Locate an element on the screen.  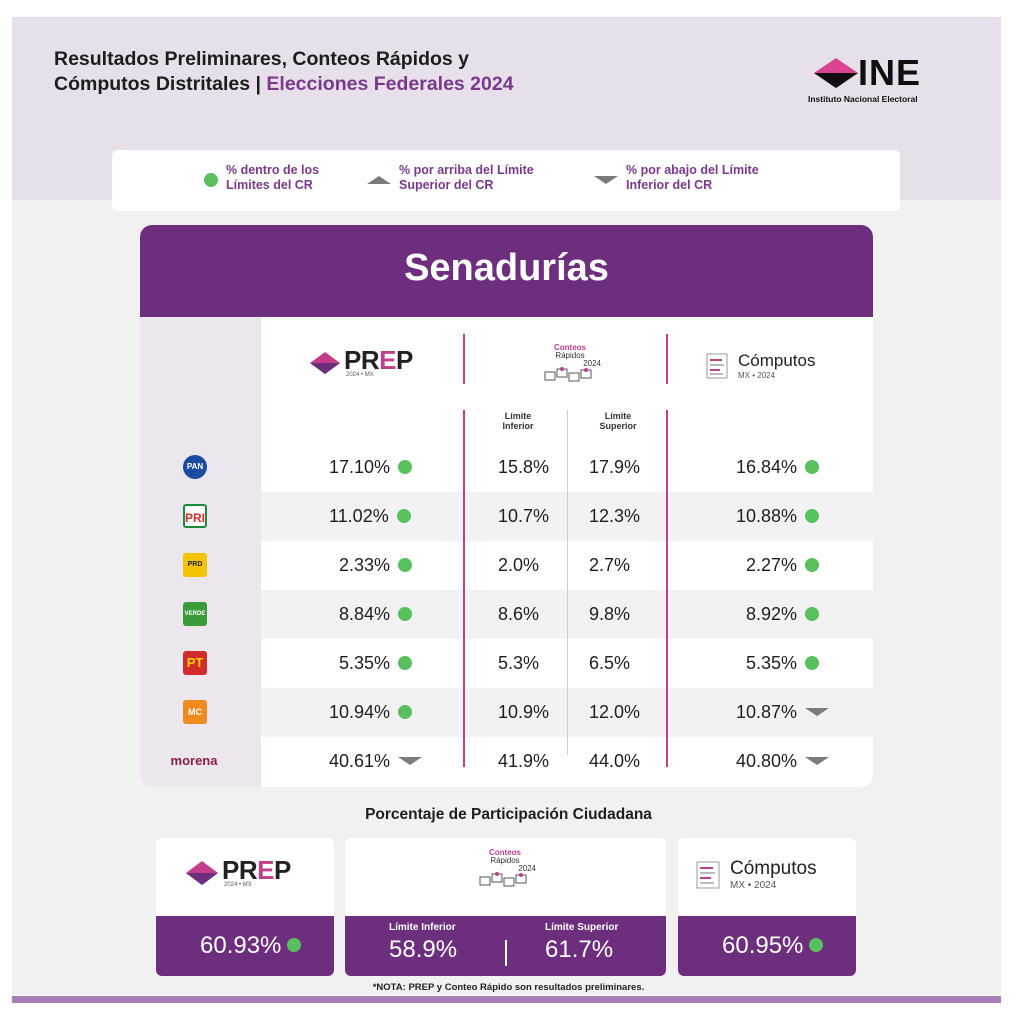
limite-superior-value: 2.7% is located at coordinates (610, 565).